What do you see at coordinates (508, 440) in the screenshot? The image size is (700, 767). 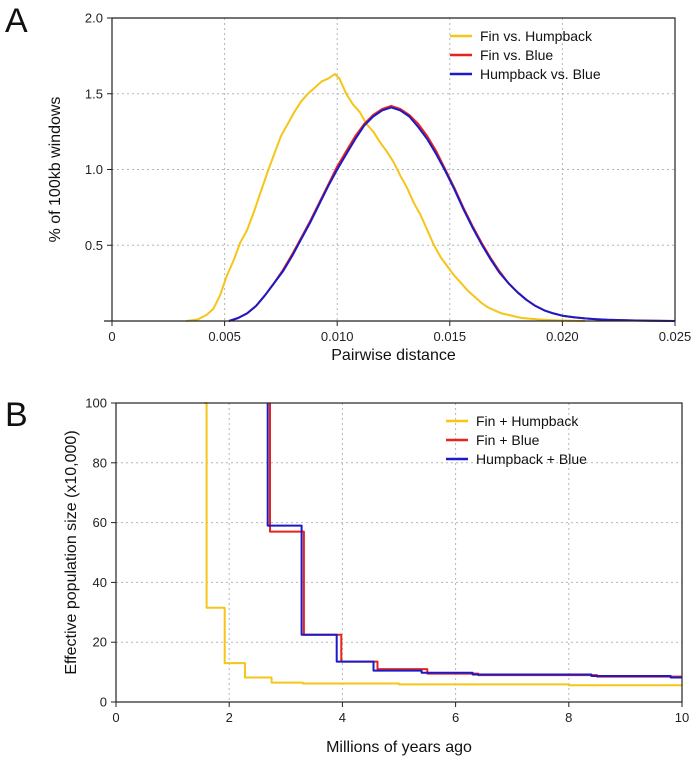 I see `panel-b-legend-label: Fin + Blue` at bounding box center [508, 440].